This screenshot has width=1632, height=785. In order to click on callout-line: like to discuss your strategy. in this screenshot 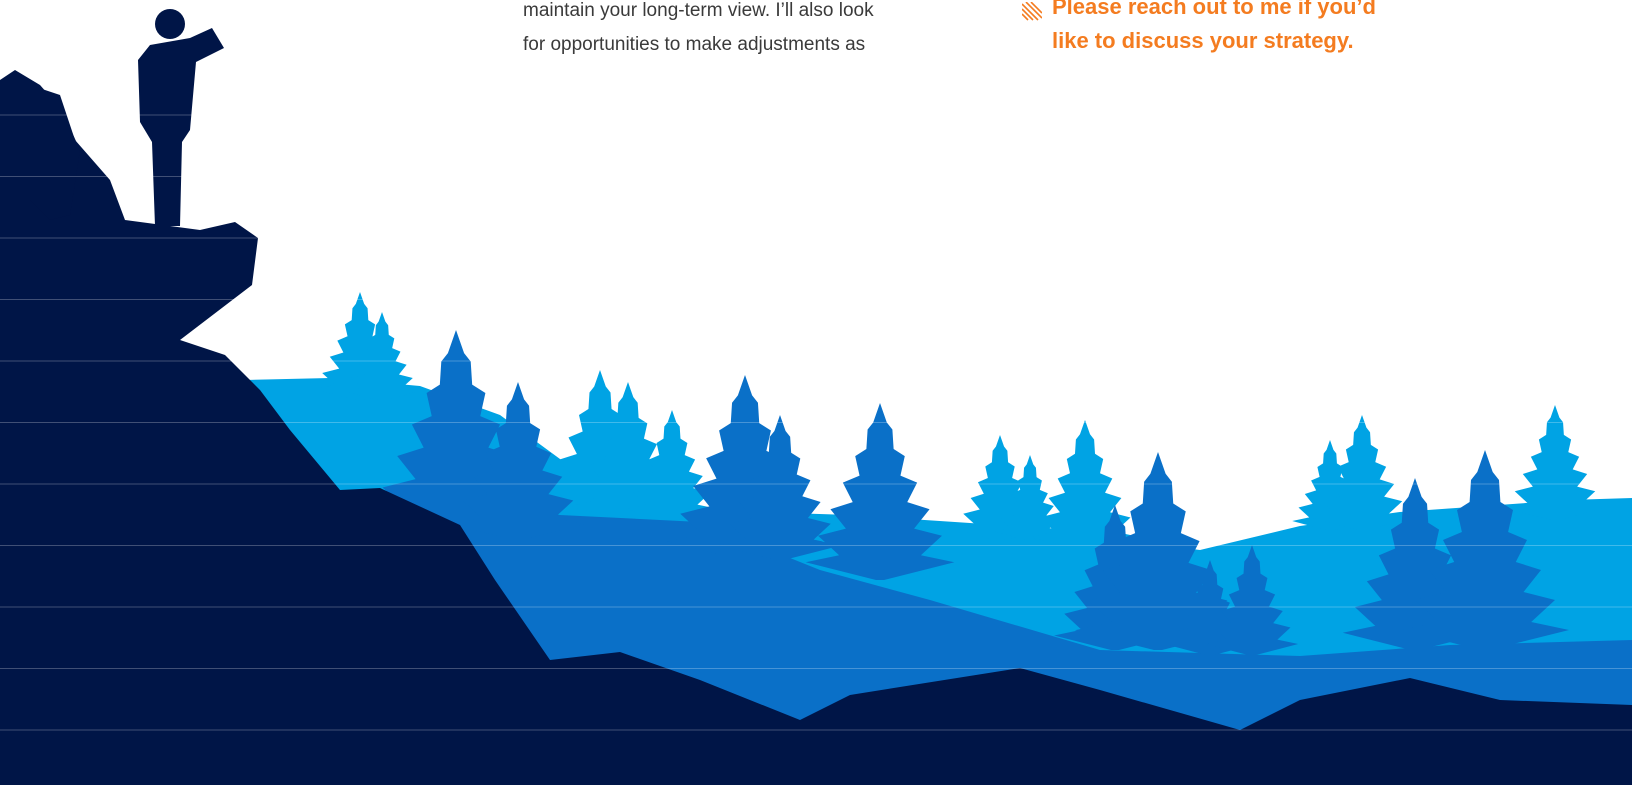, I will do `click(1203, 40)`.